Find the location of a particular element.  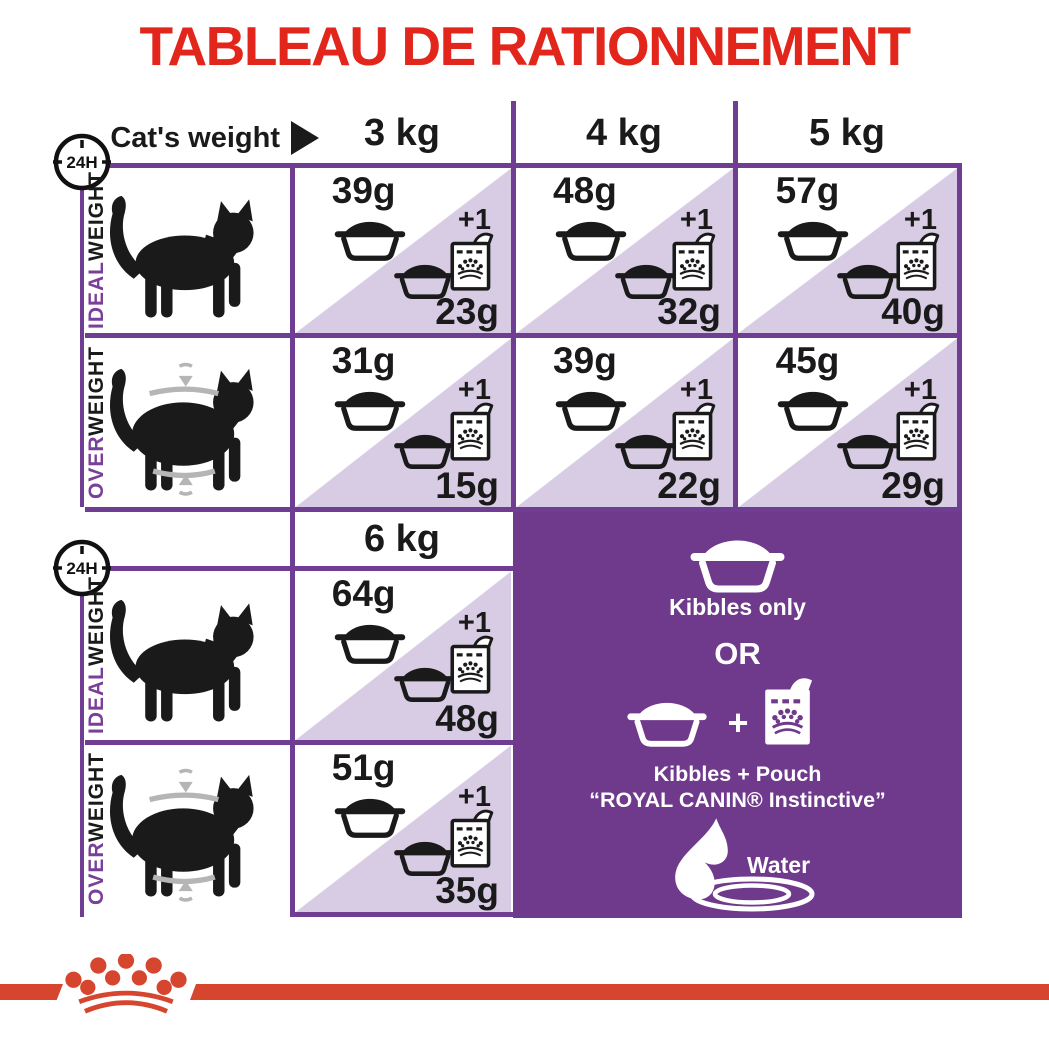

ration-cell-ideal-3kg: 39g +1 23g is located at coordinates (403, 250).